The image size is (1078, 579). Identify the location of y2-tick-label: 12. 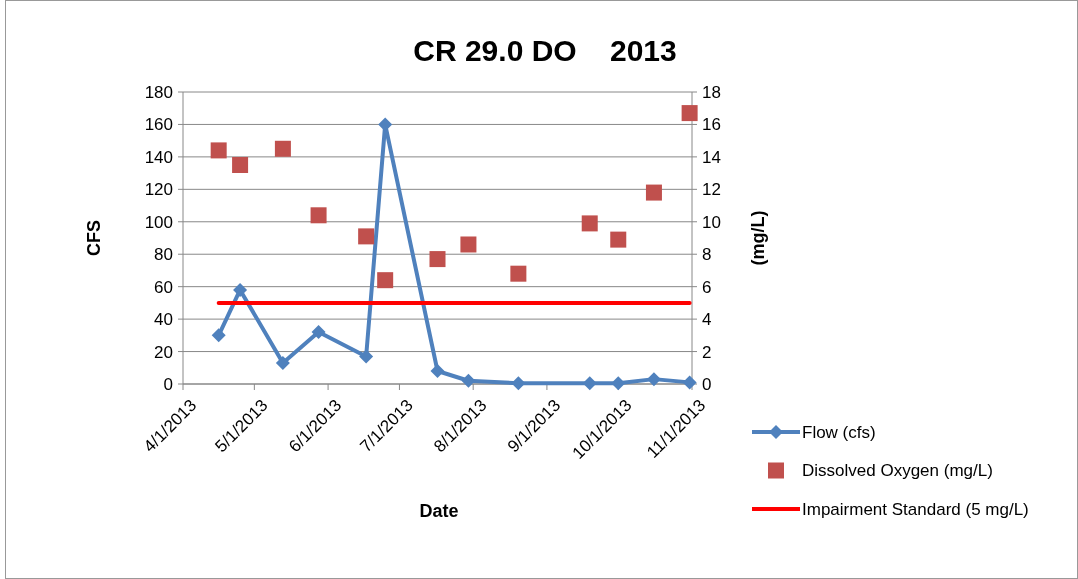
(711, 190).